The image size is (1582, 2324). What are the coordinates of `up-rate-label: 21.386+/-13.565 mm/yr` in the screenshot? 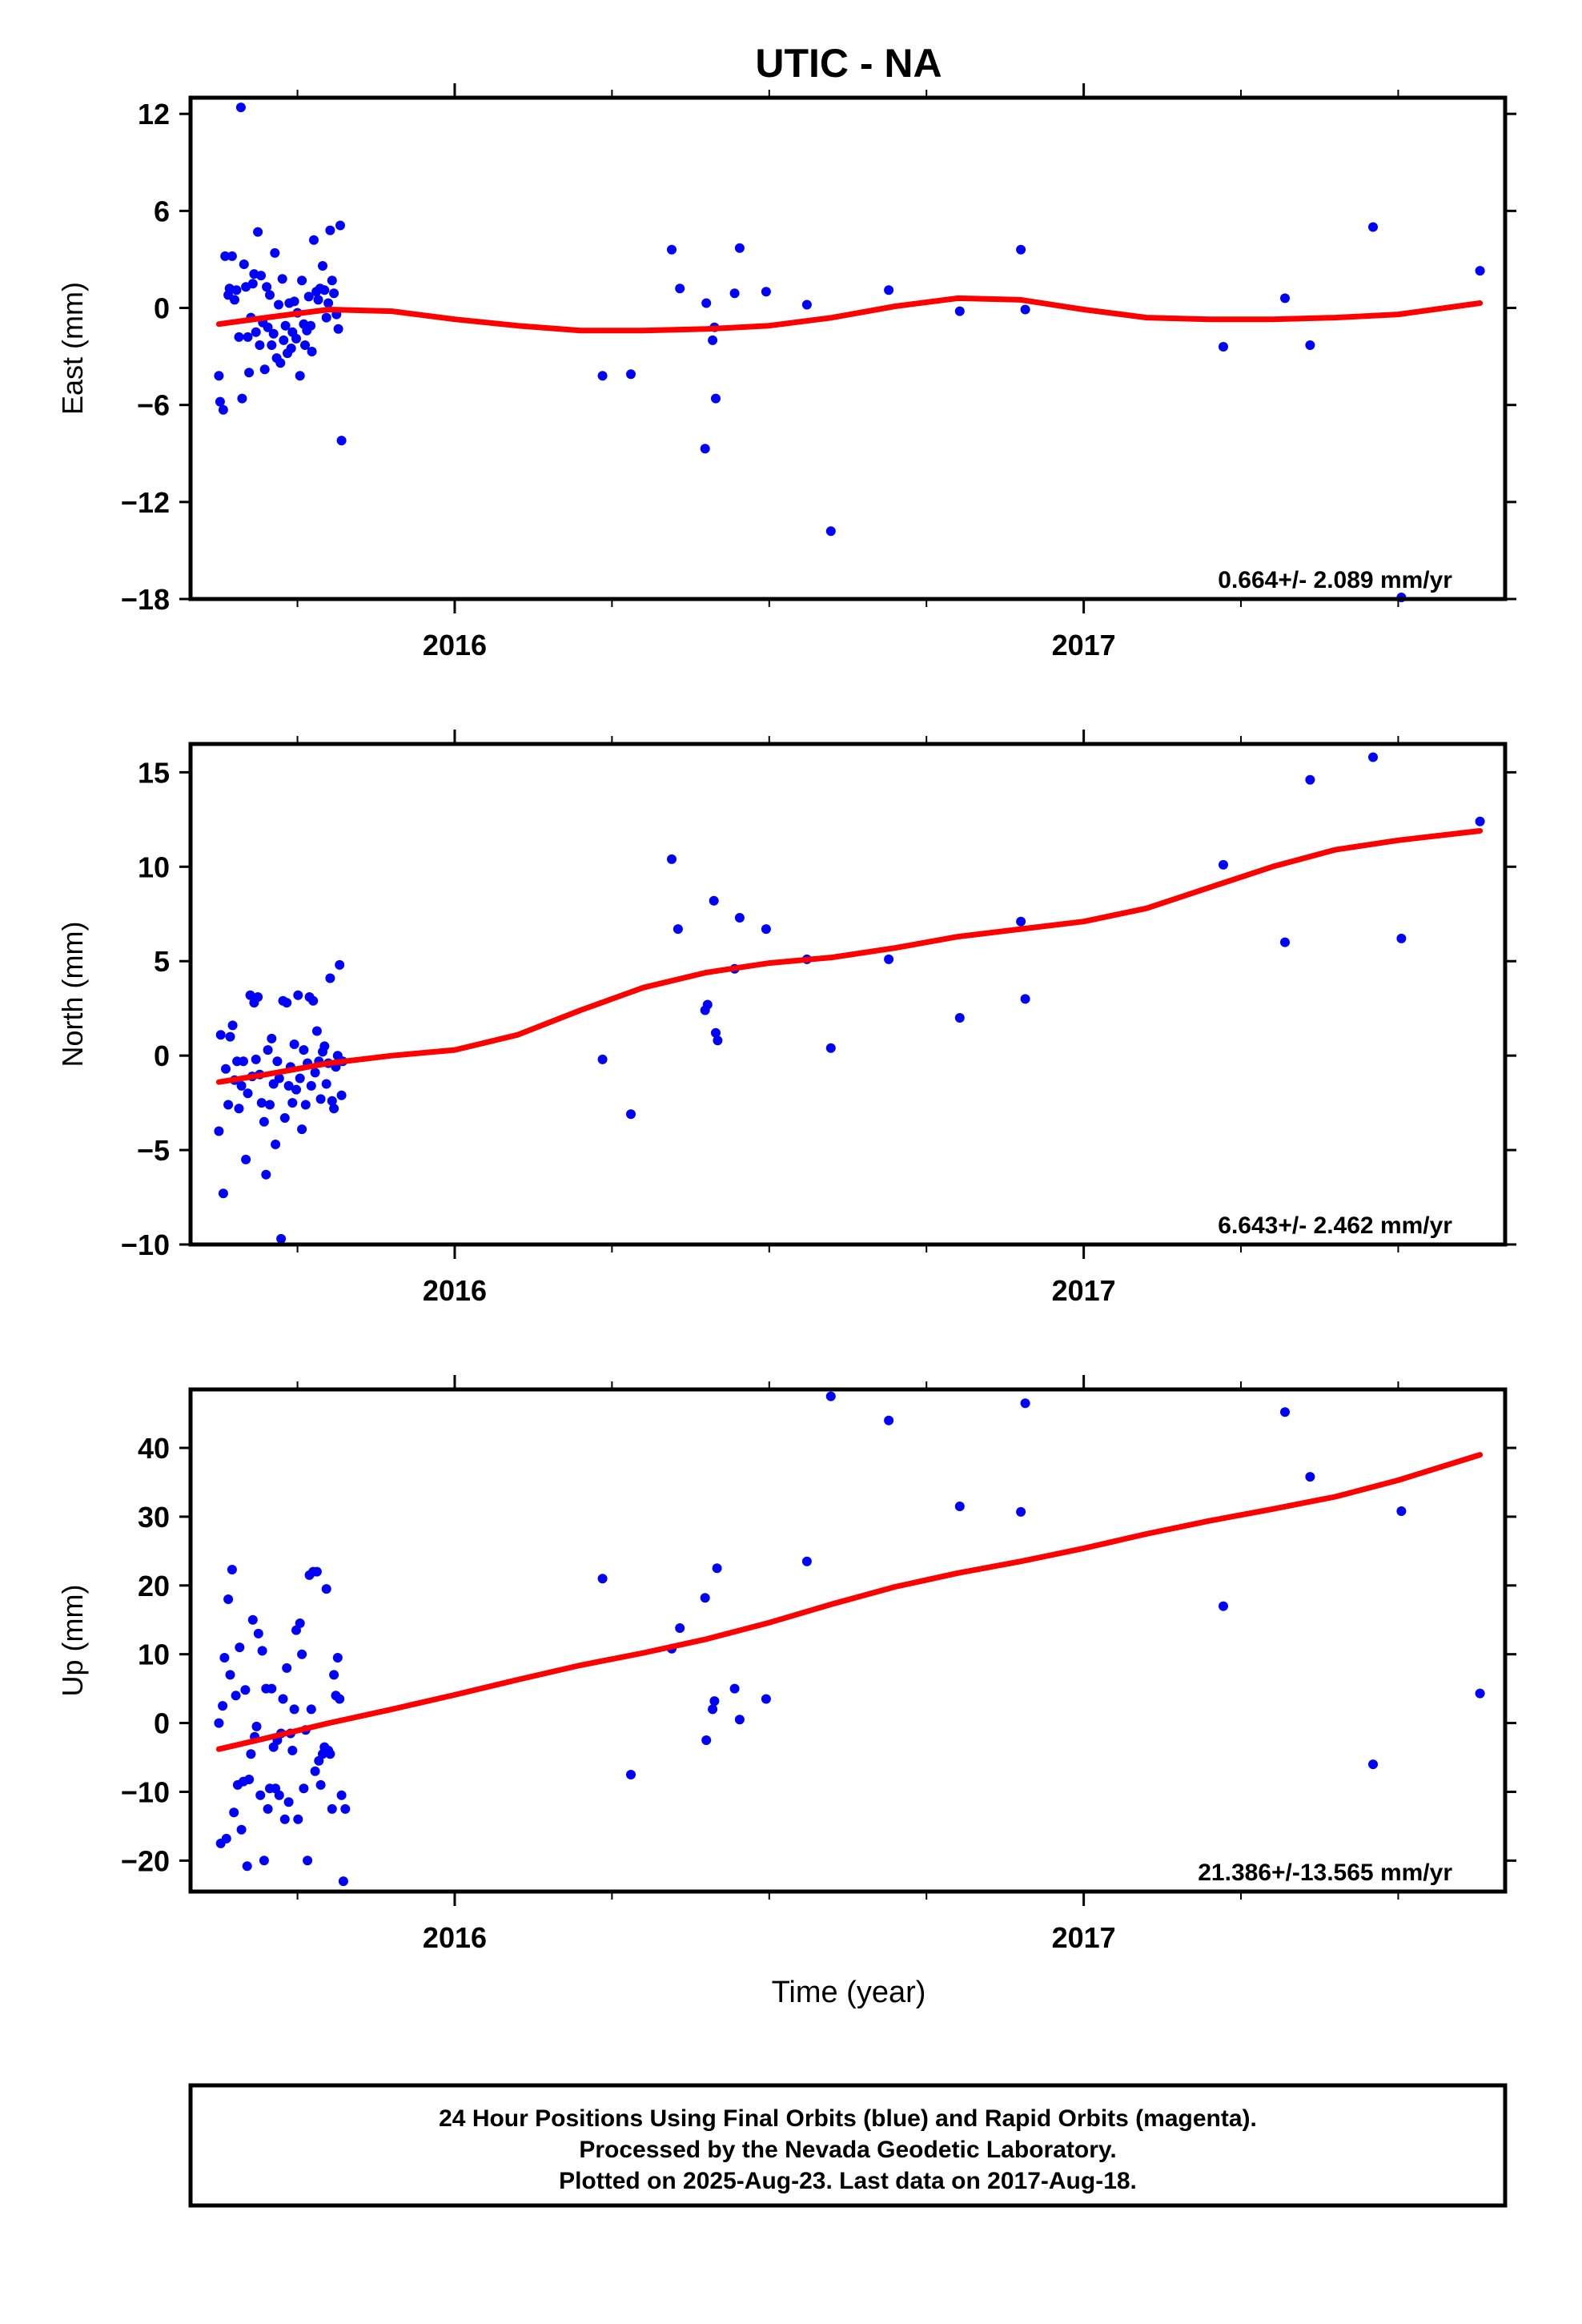 It's located at (1325, 1873).